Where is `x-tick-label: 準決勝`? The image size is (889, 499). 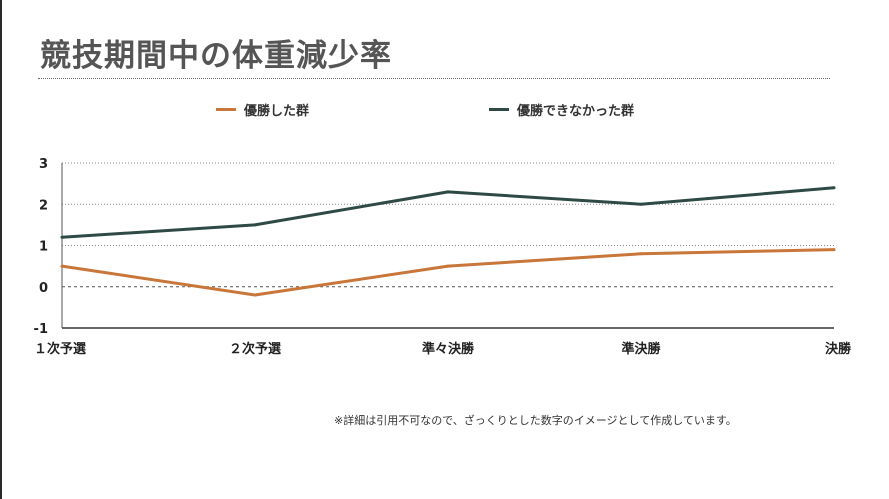 x-tick-label: 準決勝 is located at coordinates (641, 349).